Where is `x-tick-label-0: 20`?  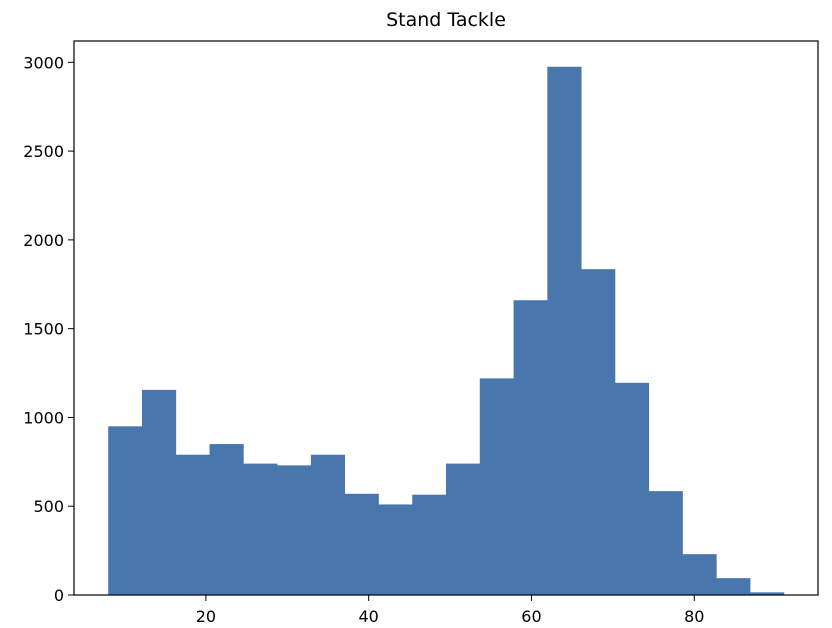 x-tick-label-0: 20 is located at coordinates (206, 616).